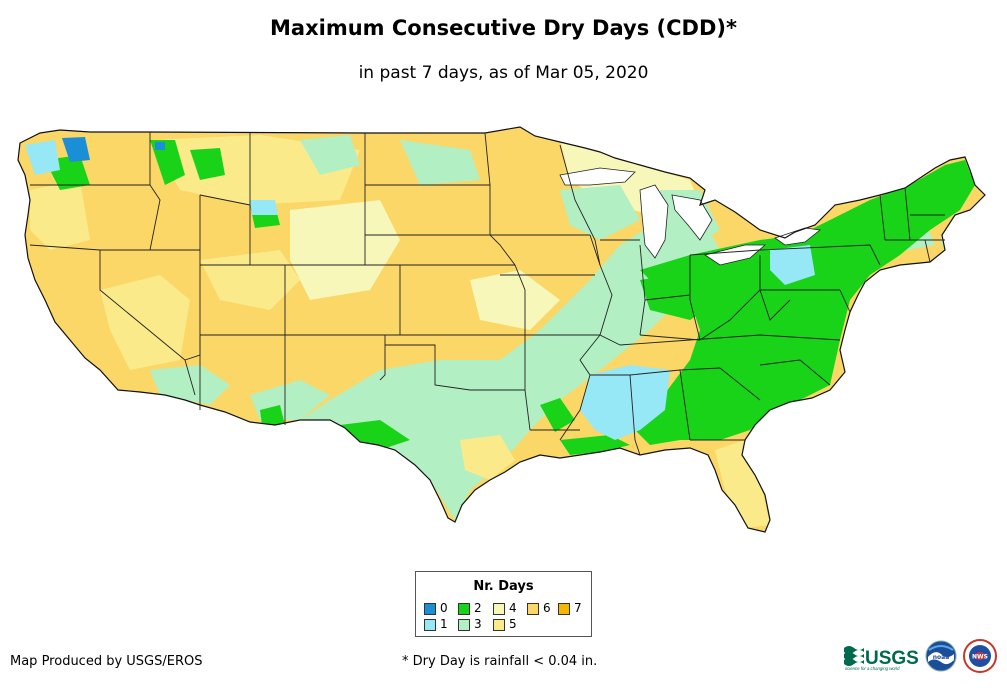  I want to click on legend-label-0: 0, so click(444, 608).